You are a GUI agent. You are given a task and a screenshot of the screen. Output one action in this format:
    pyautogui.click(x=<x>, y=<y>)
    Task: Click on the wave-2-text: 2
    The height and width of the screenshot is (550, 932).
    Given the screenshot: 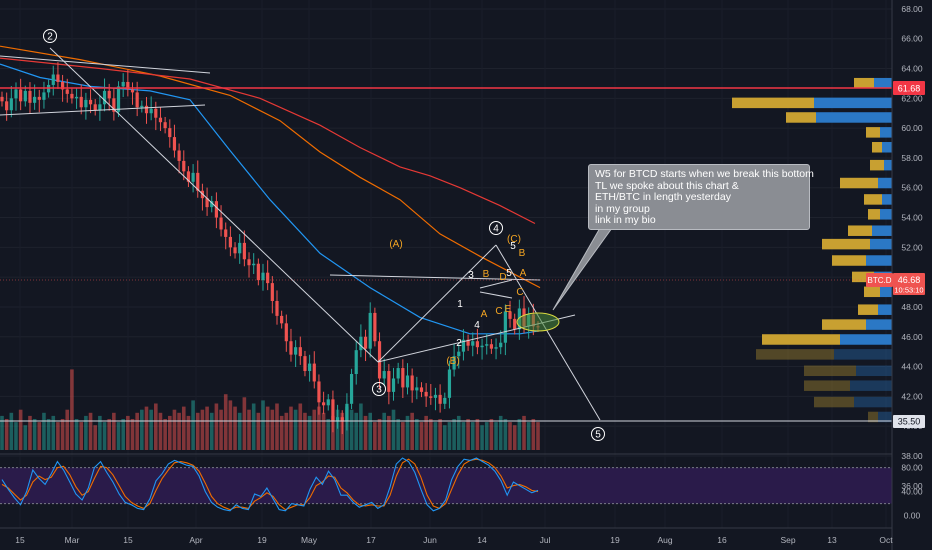 What is the action you would take?
    pyautogui.click(x=50, y=37)
    